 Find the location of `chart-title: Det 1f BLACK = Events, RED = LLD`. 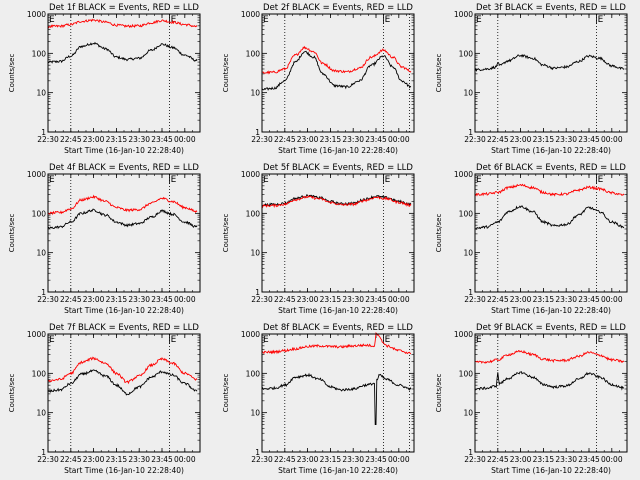

chart-title: Det 1f BLACK = Events, RED = LLD is located at coordinates (124, 8).